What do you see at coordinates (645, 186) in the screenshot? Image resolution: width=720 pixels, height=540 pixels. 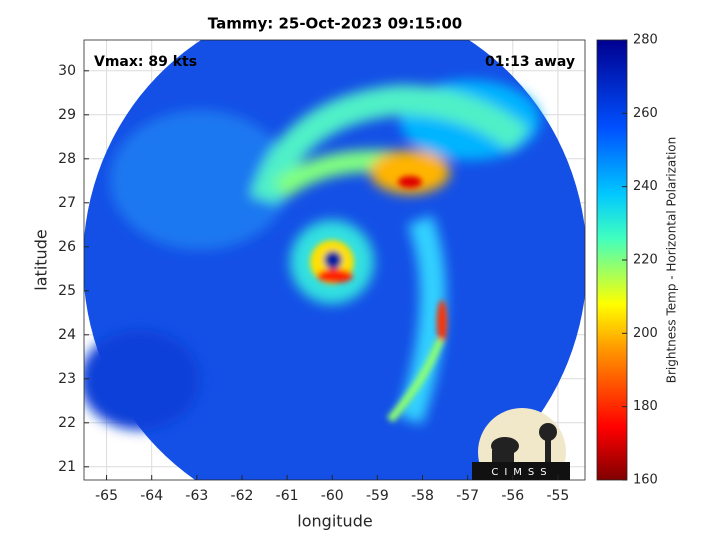 I see `colorbar-tick-label: 240` at bounding box center [645, 186].